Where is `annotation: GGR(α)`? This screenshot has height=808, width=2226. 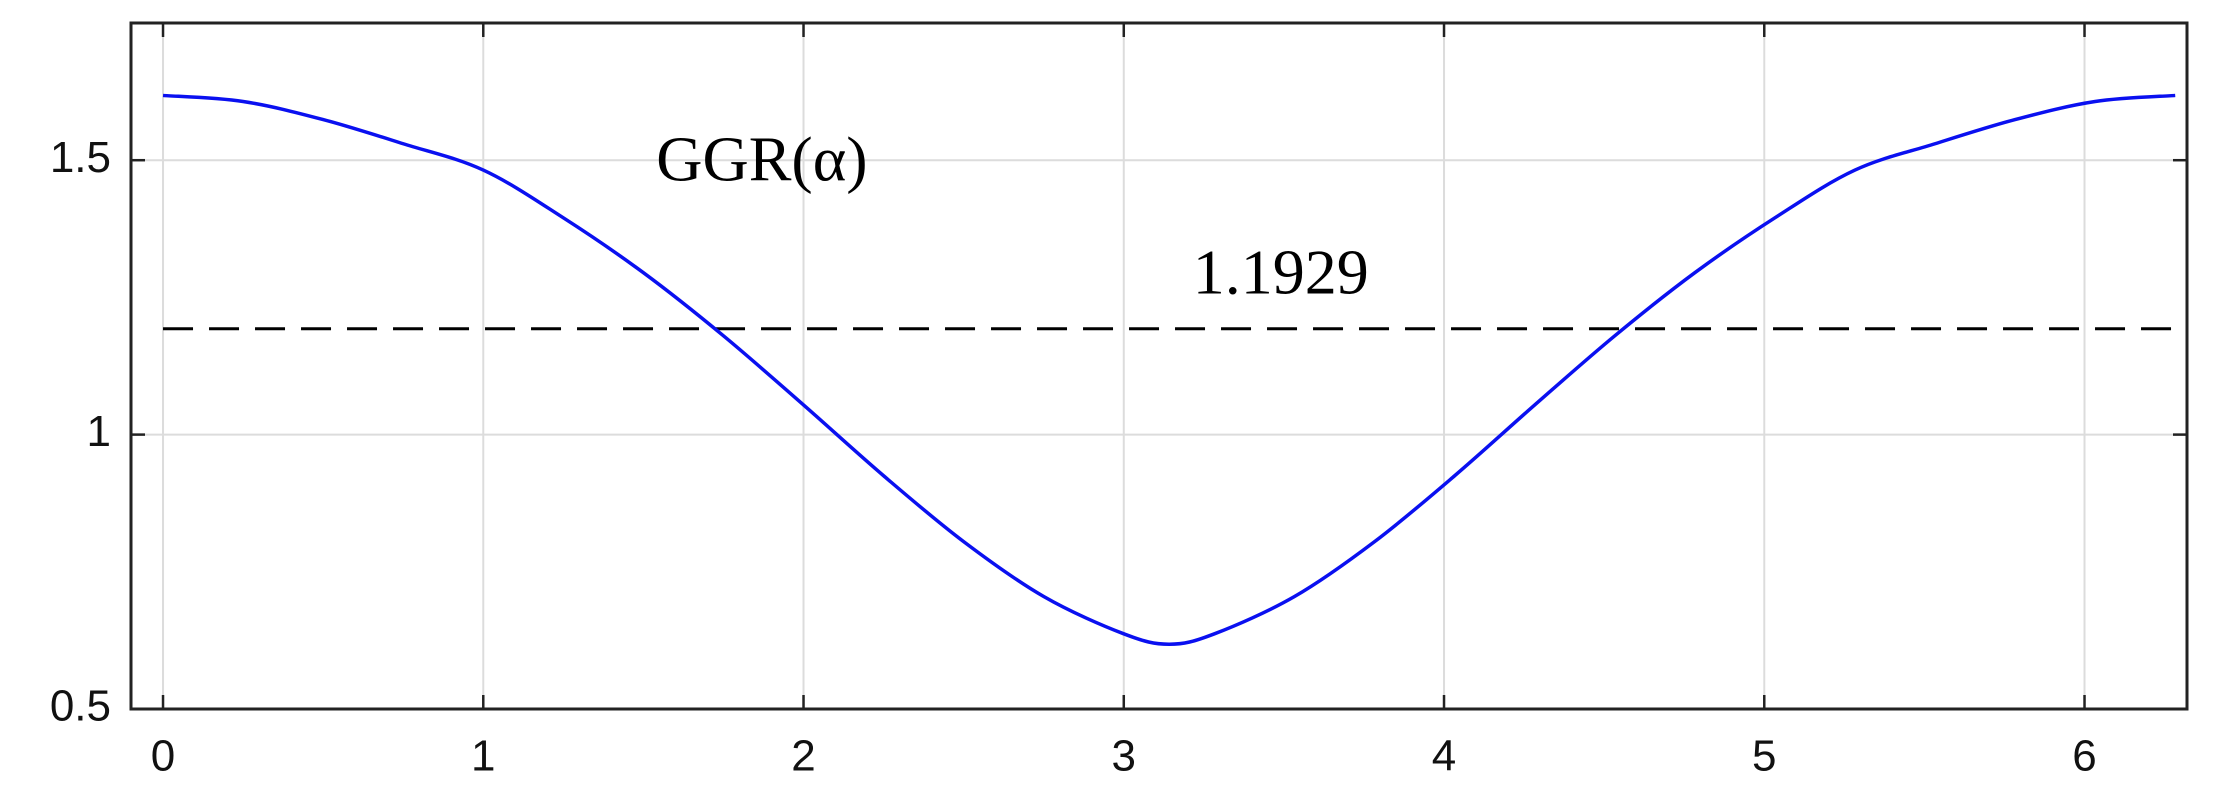
annotation: GGR(α) is located at coordinates (761, 158).